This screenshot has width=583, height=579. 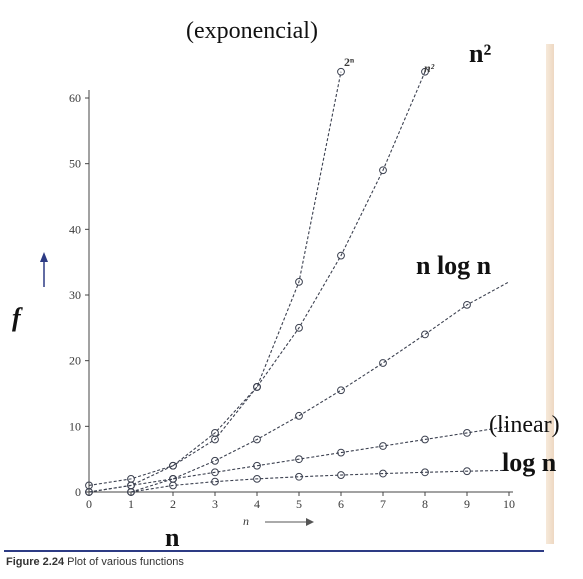 I want to click on annotation-logn: log n, so click(x=529, y=462).